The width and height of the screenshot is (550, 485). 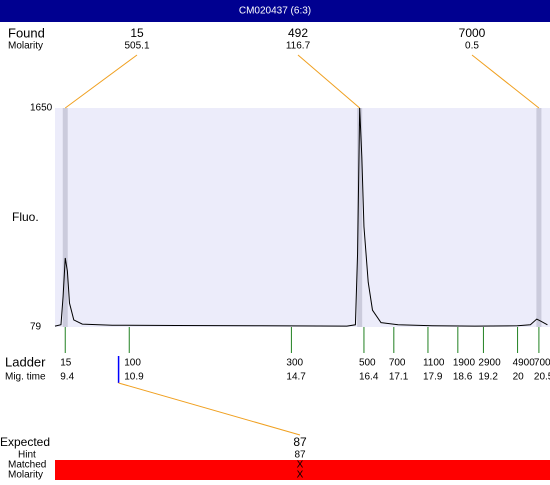 What do you see at coordinates (399, 377) in the screenshot?
I see `ladder-time: 17.1` at bounding box center [399, 377].